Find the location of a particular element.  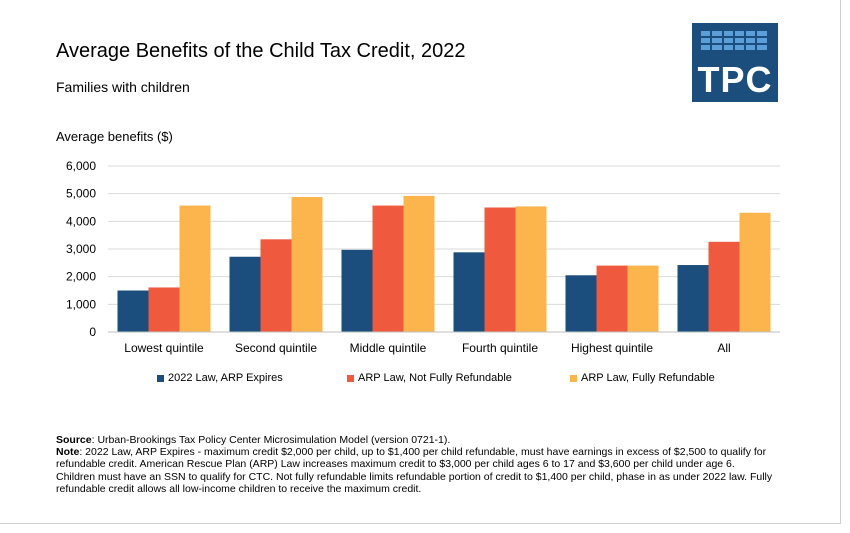

legend-item-2: ARP Law, Fully Refundable is located at coordinates (642, 378).